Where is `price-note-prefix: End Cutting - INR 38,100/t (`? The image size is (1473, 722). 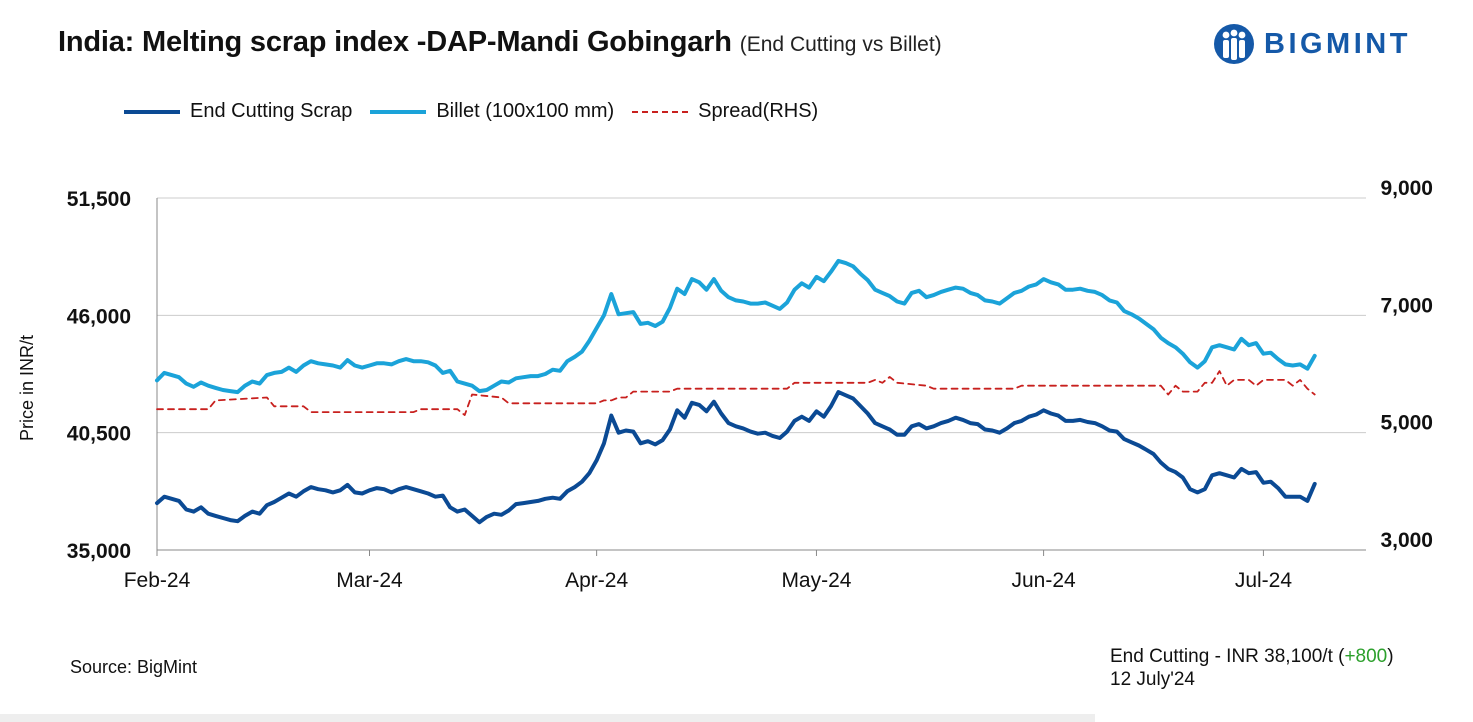
price-note-prefix: End Cutting - INR 38,100/t ( is located at coordinates (1227, 656).